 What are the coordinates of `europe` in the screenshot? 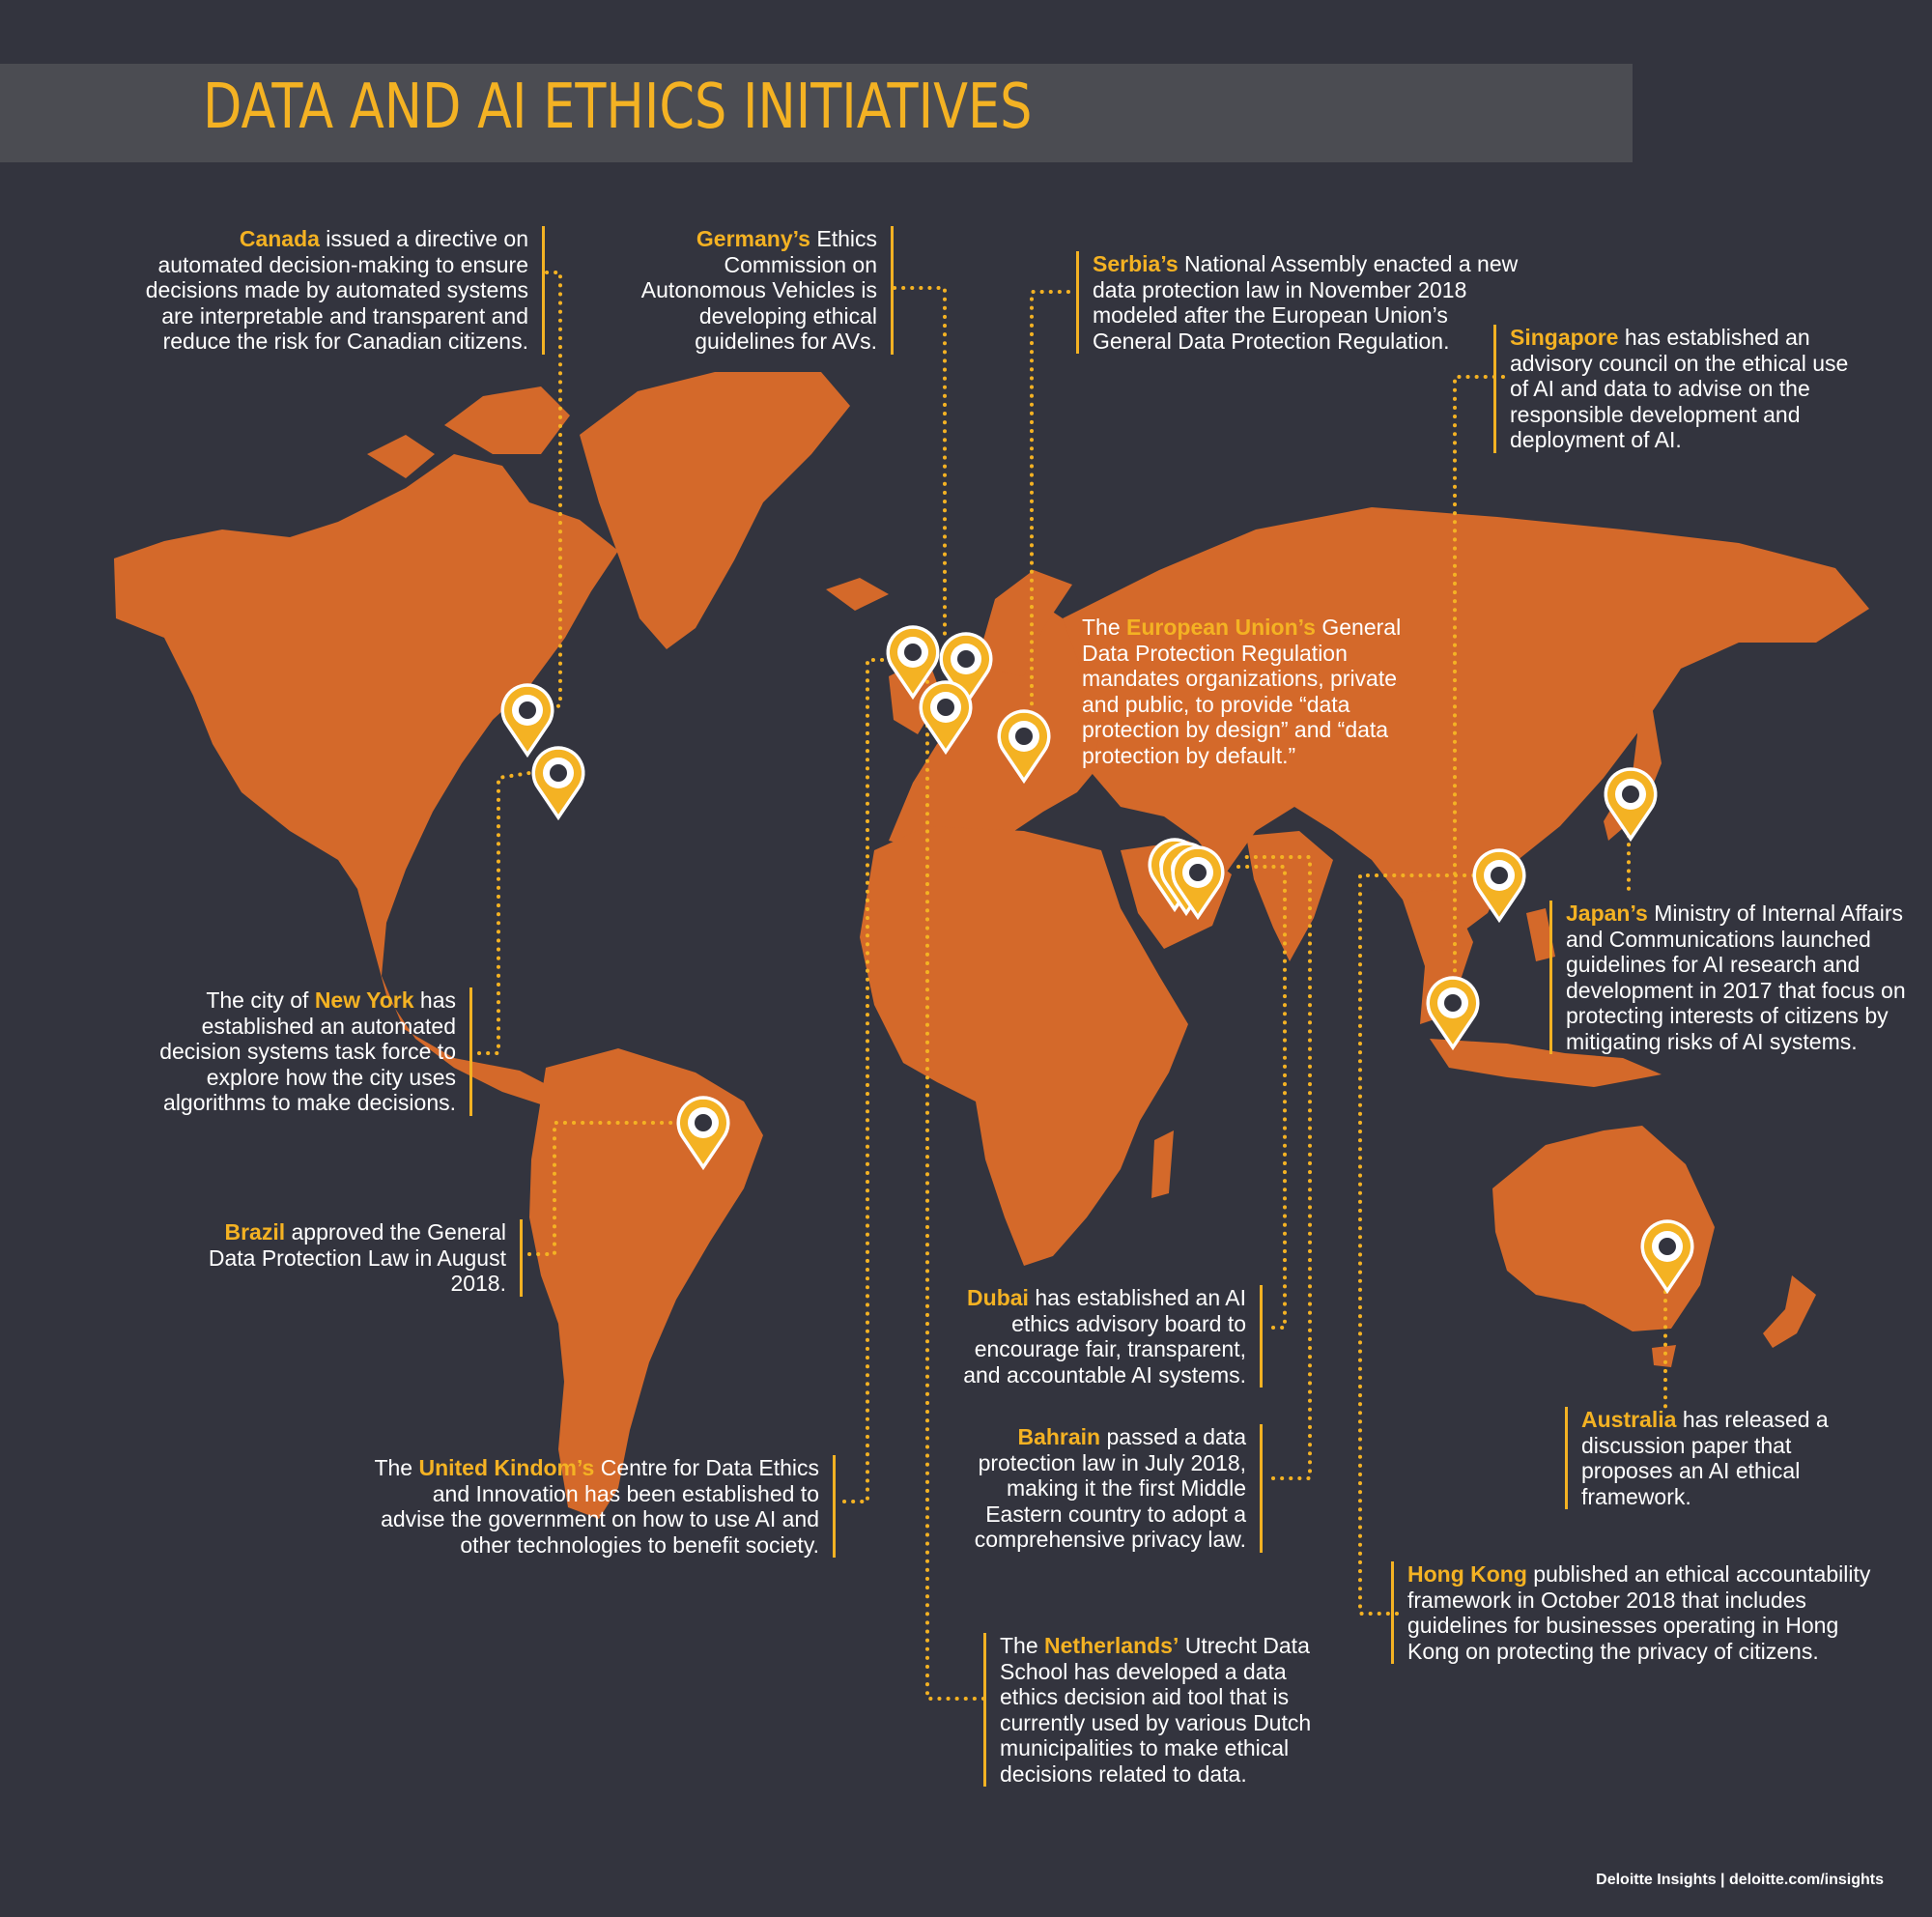 It's located at (995, 724).